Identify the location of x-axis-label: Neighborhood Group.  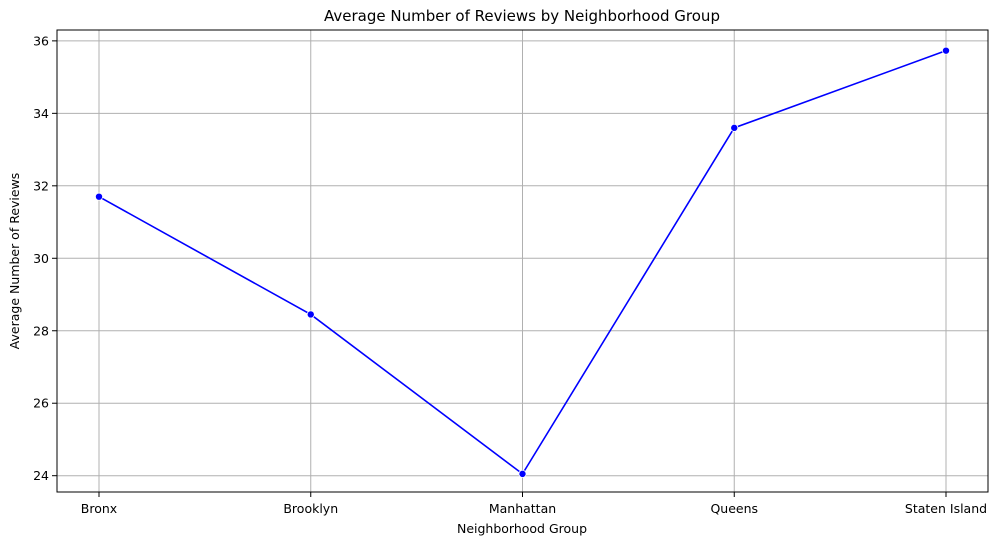
(522, 528).